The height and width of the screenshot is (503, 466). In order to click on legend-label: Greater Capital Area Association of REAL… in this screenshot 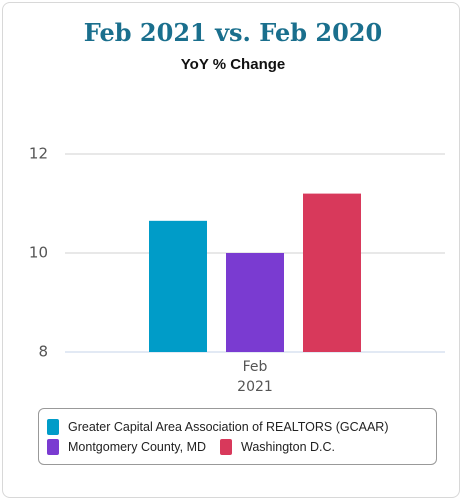, I will do `click(228, 426)`.